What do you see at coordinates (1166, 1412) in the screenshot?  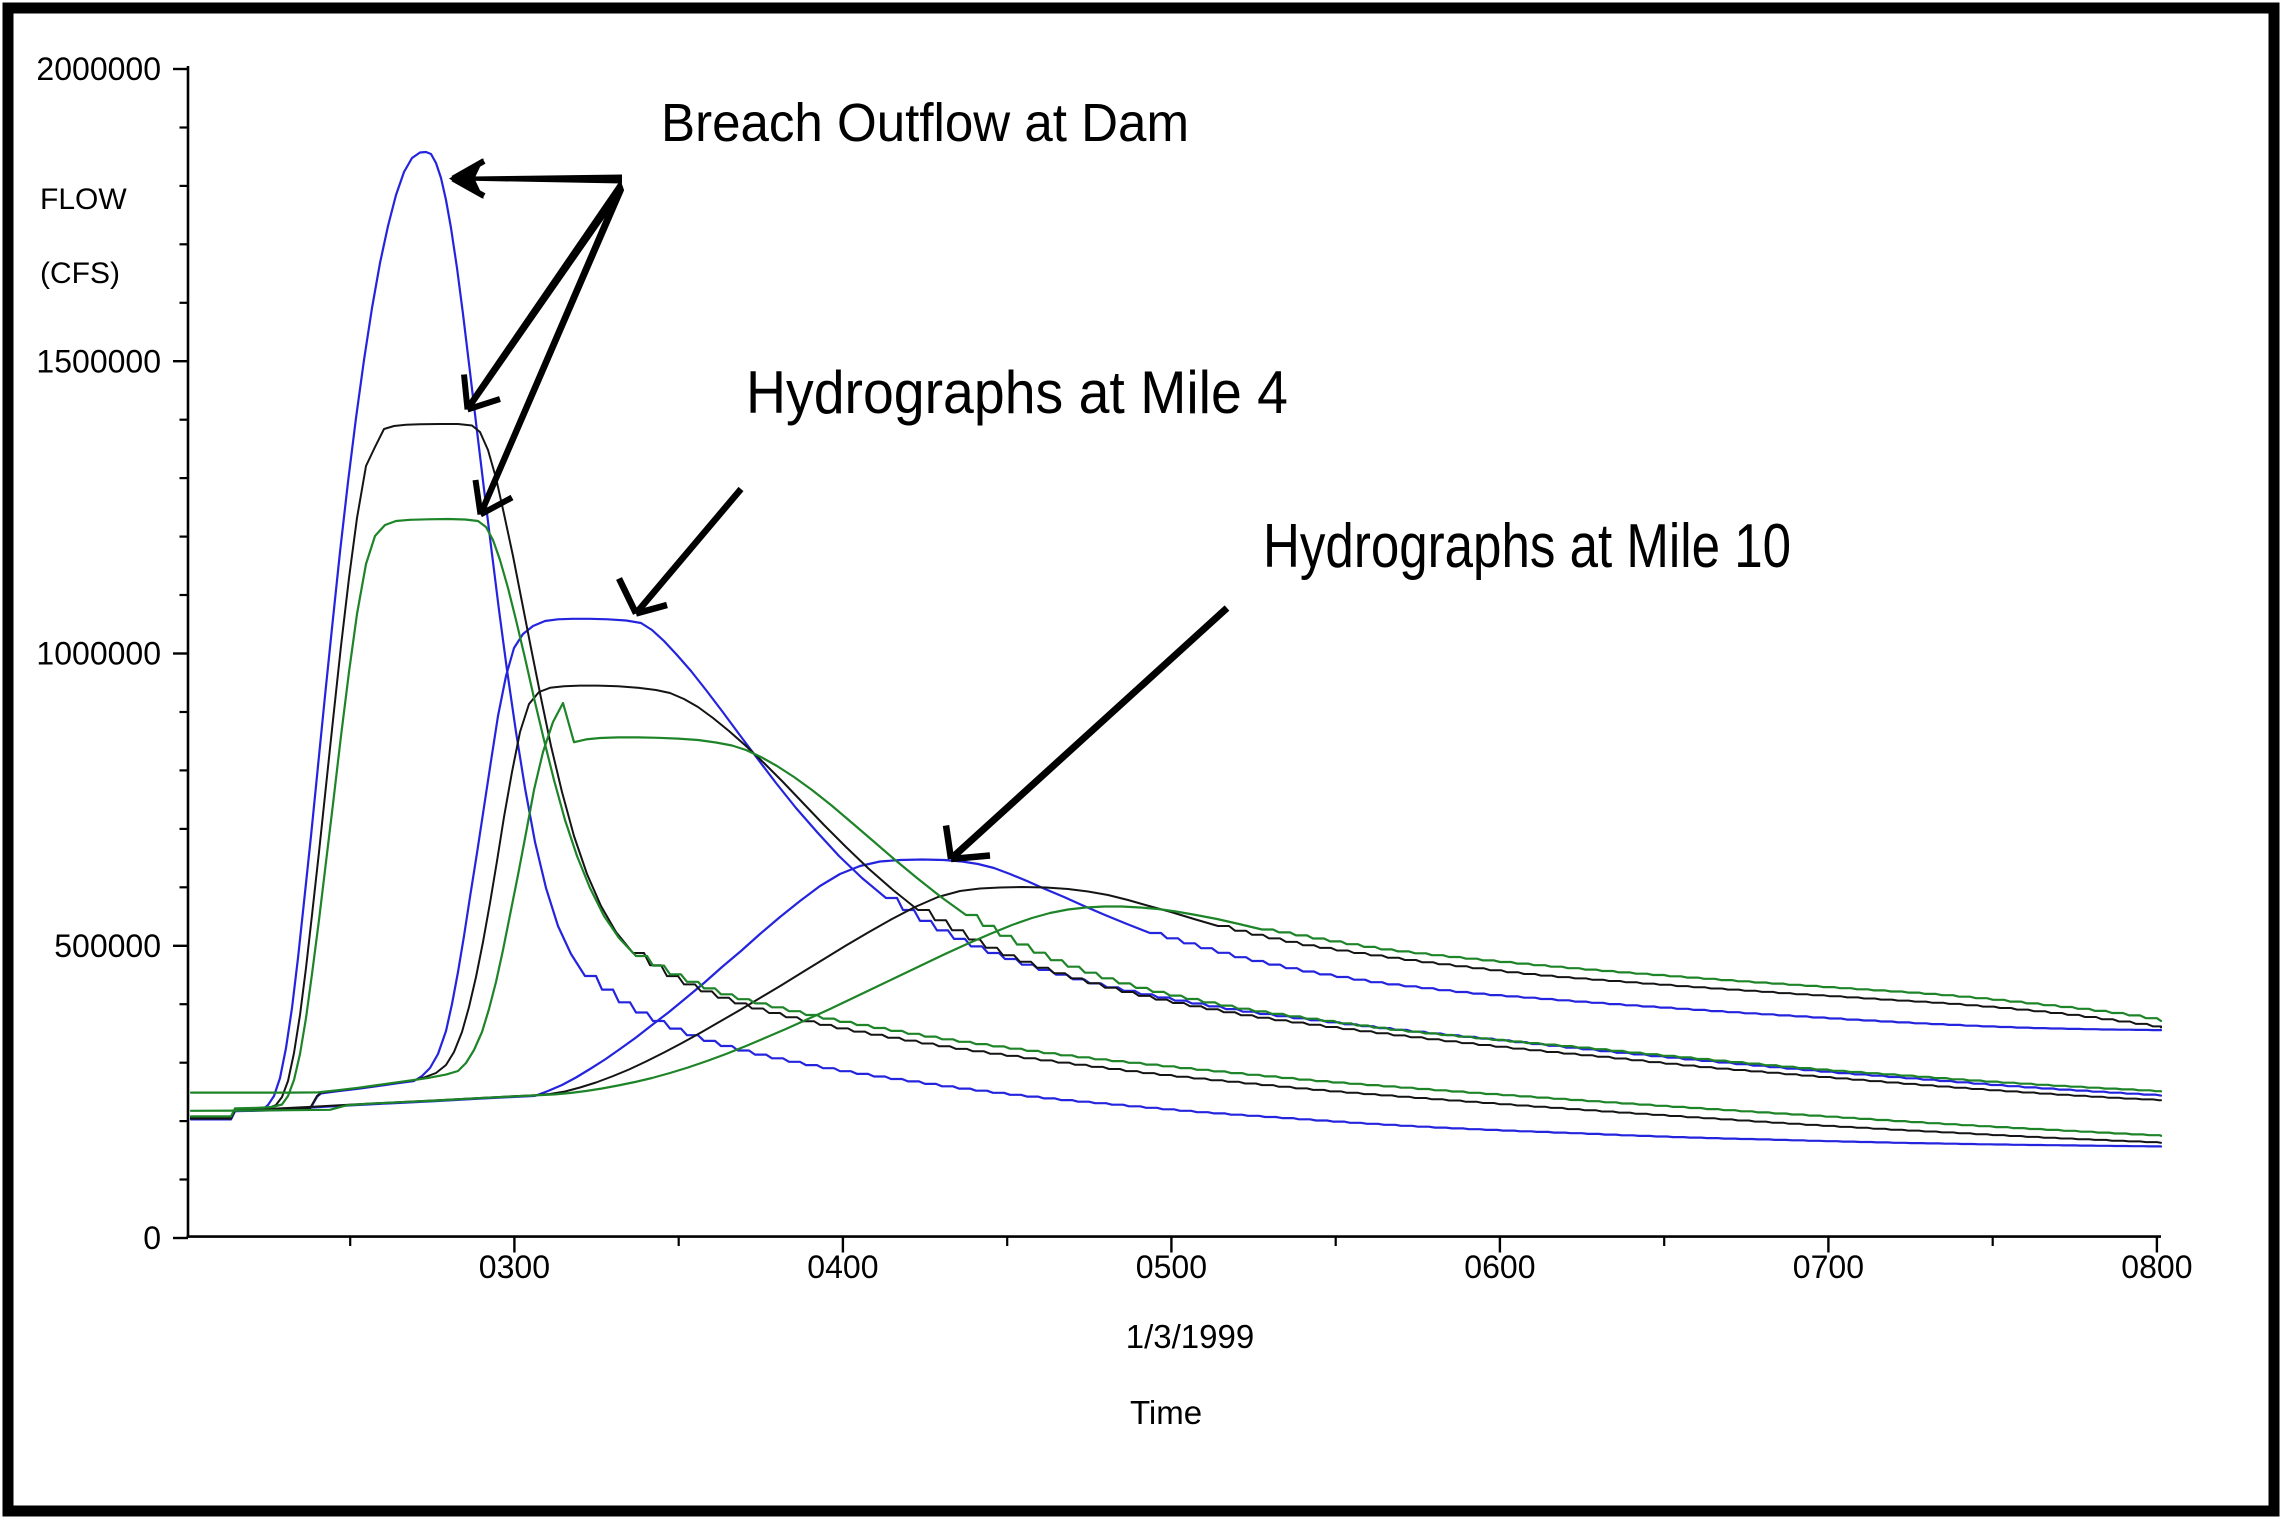 I see `svg-text: Time` at bounding box center [1166, 1412].